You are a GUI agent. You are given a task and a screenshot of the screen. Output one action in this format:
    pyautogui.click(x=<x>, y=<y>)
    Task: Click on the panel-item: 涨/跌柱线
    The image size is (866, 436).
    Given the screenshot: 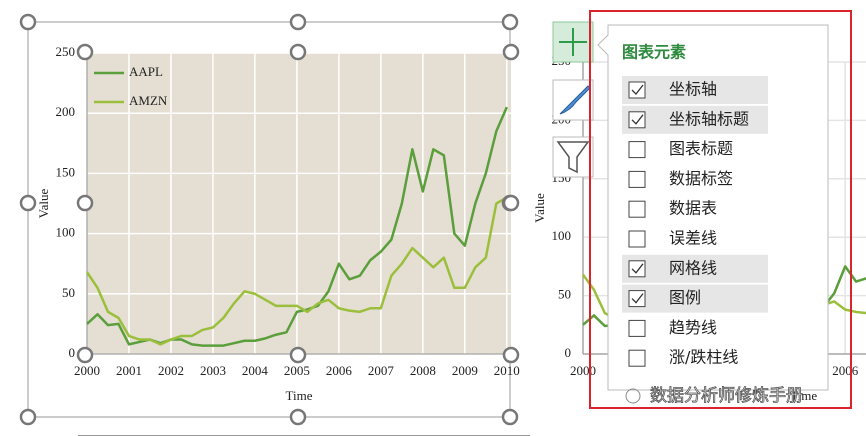 What is the action you would take?
    pyautogui.click(x=683, y=357)
    